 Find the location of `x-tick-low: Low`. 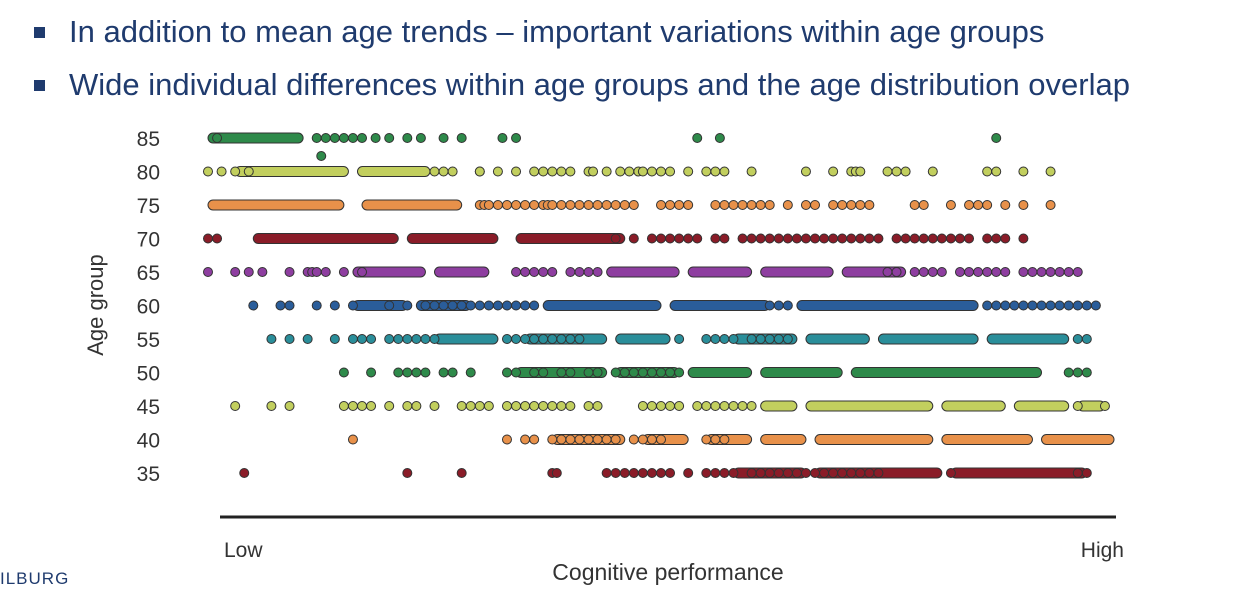

x-tick-low: Low is located at coordinates (243, 550).